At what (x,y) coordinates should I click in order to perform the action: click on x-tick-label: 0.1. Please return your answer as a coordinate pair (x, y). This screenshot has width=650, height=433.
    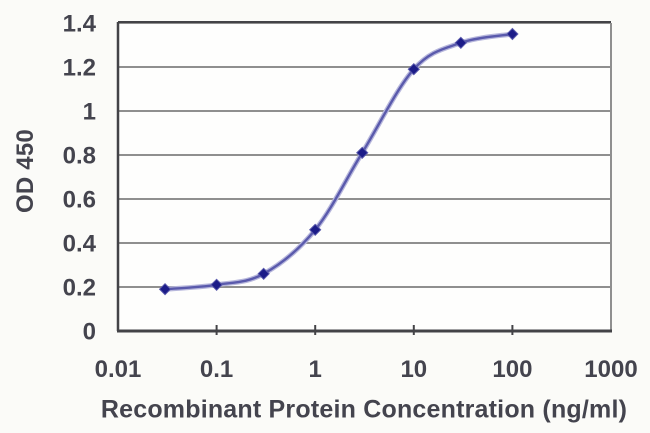
    Looking at the image, I should click on (216, 369).